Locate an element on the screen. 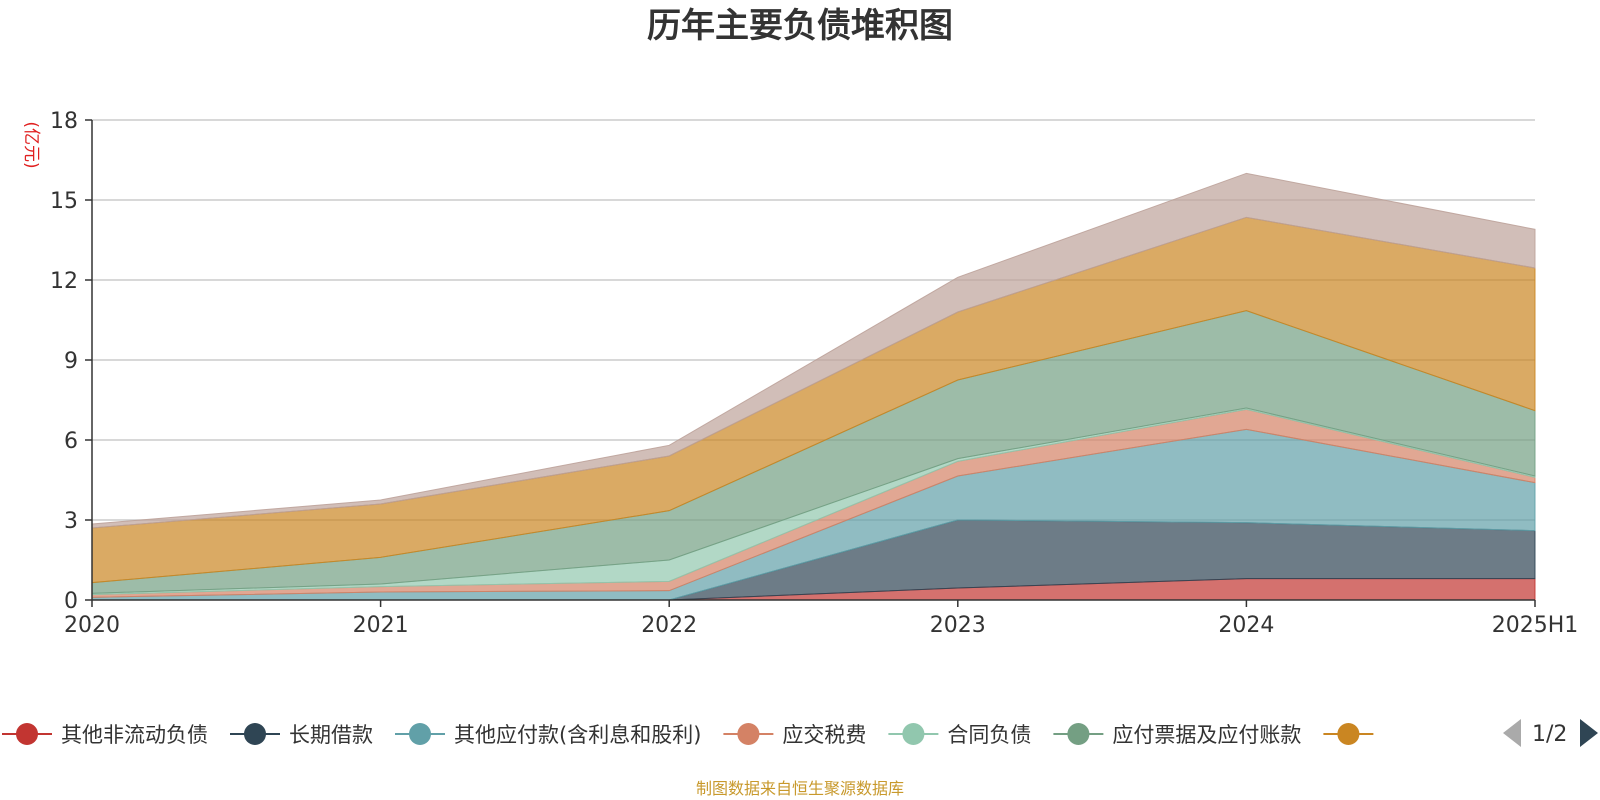  legend-item: 合同负债 is located at coordinates (959, 735).